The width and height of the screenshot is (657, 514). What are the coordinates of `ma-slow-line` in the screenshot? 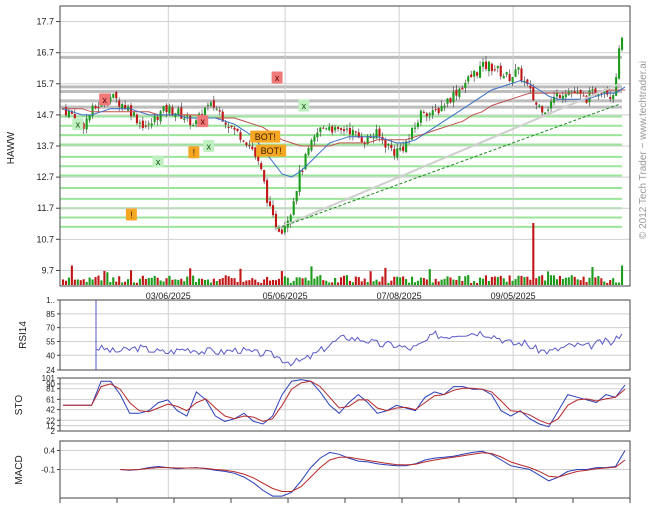 It's located at (344, 118).